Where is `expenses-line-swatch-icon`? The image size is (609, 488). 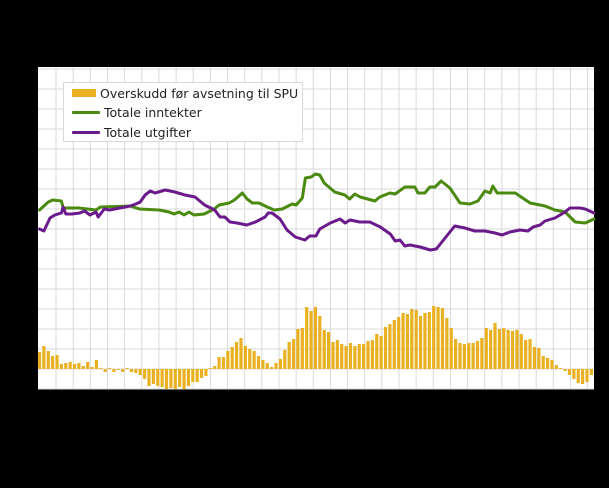 expenses-line-swatch-icon is located at coordinates (86, 132).